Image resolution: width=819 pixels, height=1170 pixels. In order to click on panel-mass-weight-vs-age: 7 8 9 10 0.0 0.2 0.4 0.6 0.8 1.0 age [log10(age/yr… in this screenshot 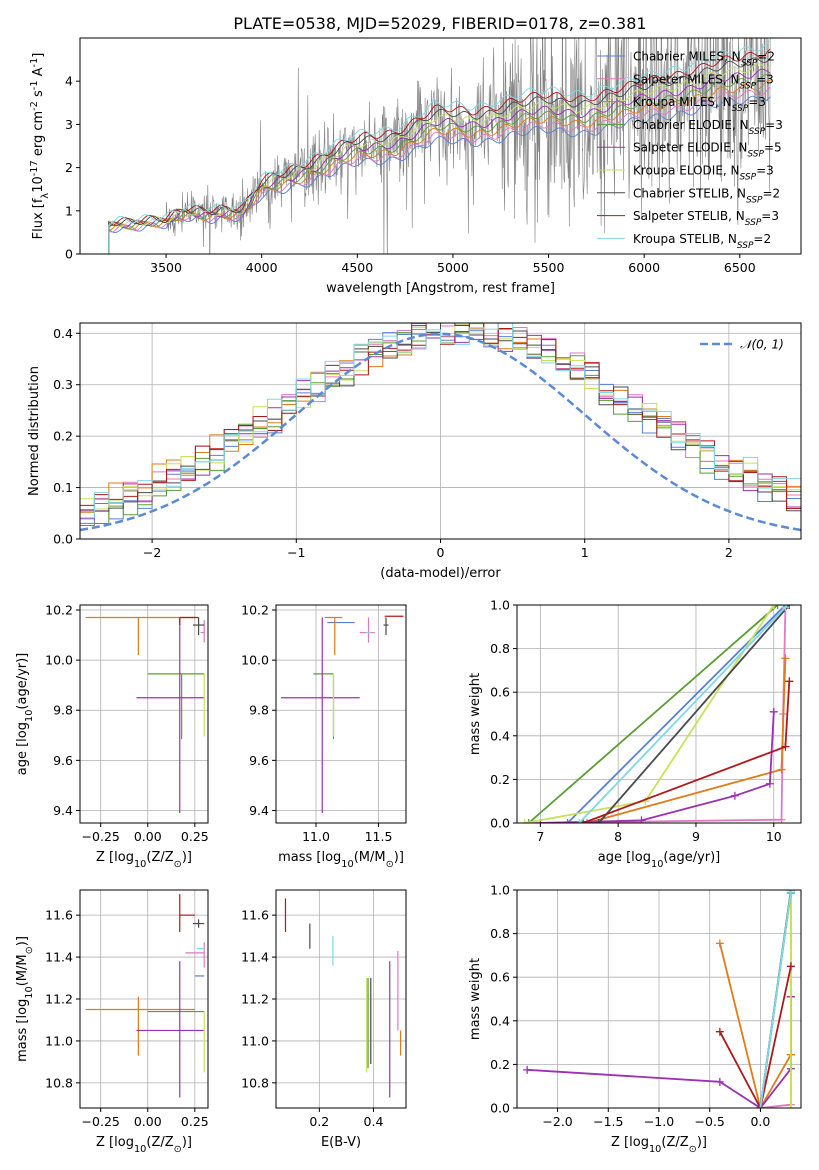, I will do `click(635, 734)`.